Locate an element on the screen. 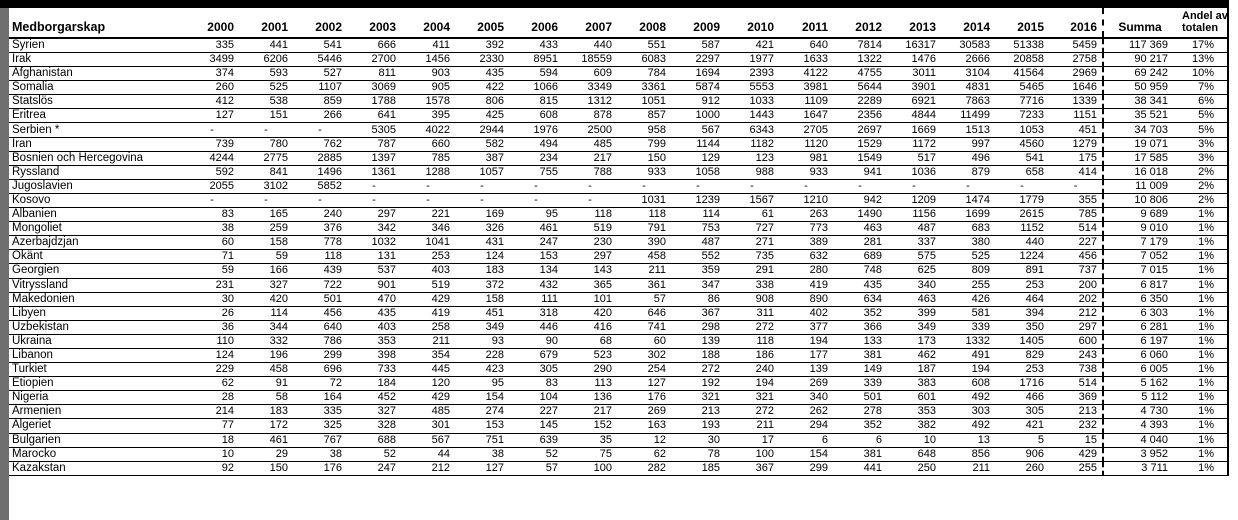 The width and height of the screenshot is (1238, 520). year-value-cell: 172 is located at coordinates (266, 426).